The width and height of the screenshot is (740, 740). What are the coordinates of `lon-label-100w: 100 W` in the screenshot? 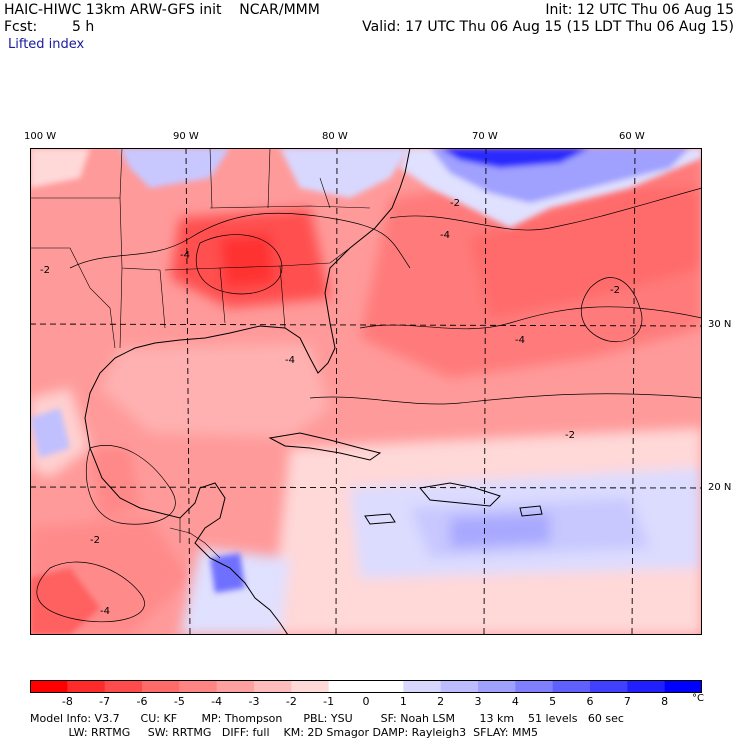 It's located at (40, 136).